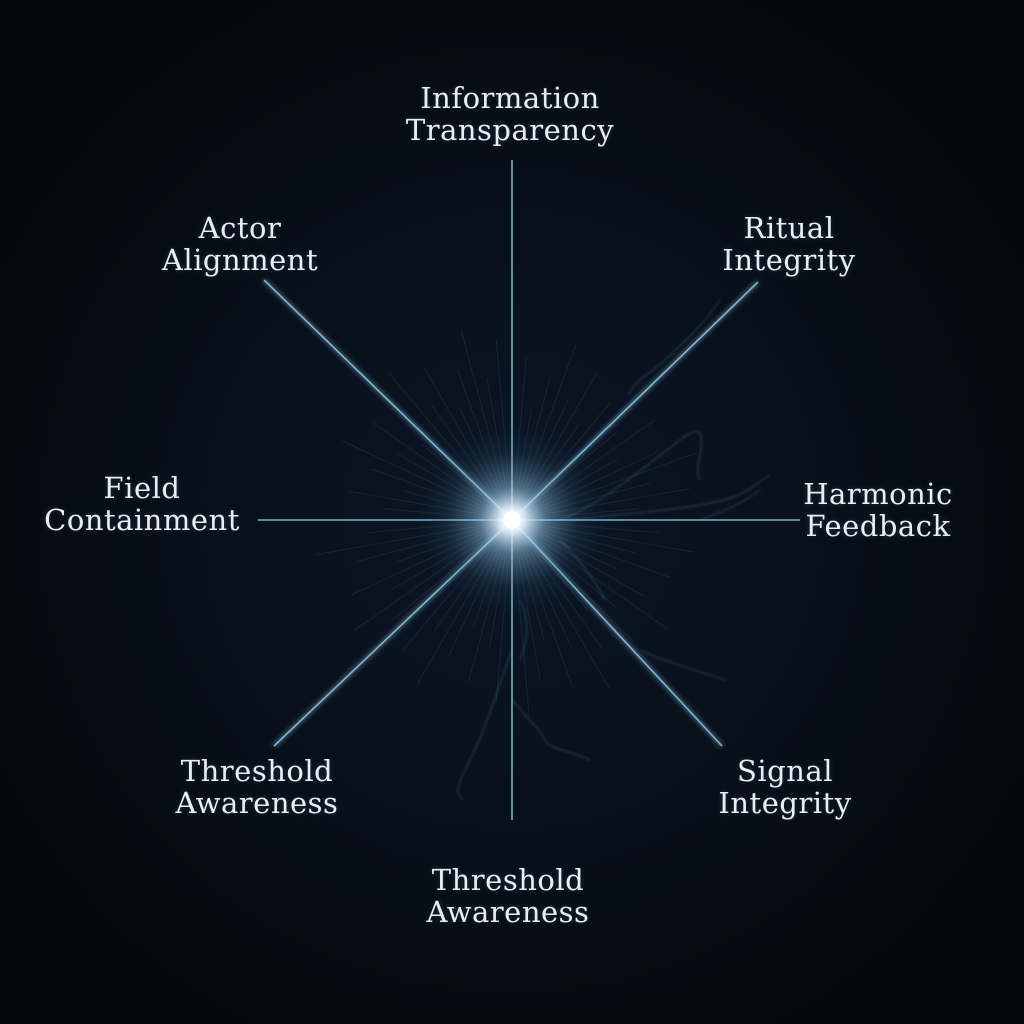 The height and width of the screenshot is (1024, 1024). Describe the element at coordinates (878, 494) in the screenshot. I see `node-label-right-line1: Harmonic` at that location.